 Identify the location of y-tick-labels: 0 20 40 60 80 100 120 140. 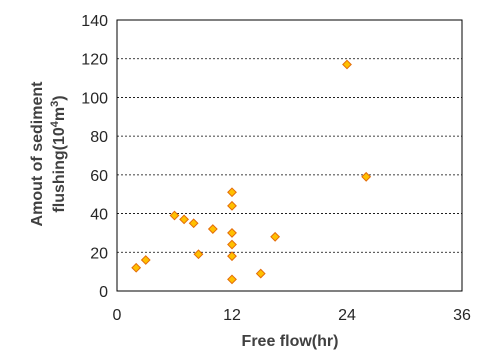
(94, 157).